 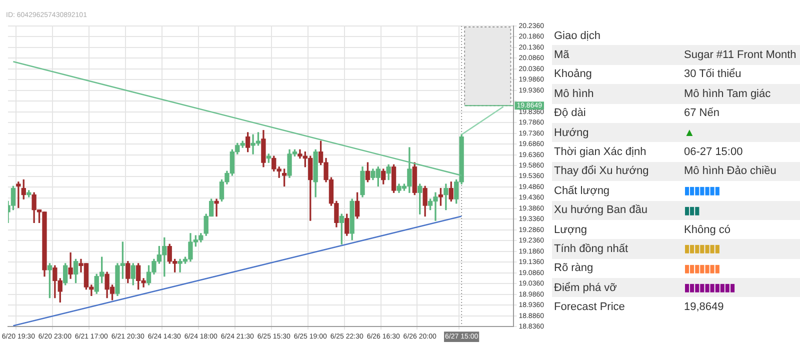 I want to click on category-label: Điểm phá vỡ, so click(x=585, y=288).